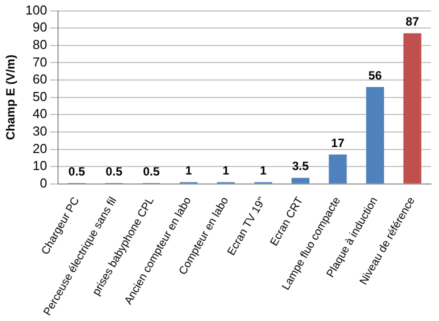 The height and width of the screenshot is (321, 439). Describe the element at coordinates (40, 96) in the screenshot. I see `y-tick-label: 50` at that location.